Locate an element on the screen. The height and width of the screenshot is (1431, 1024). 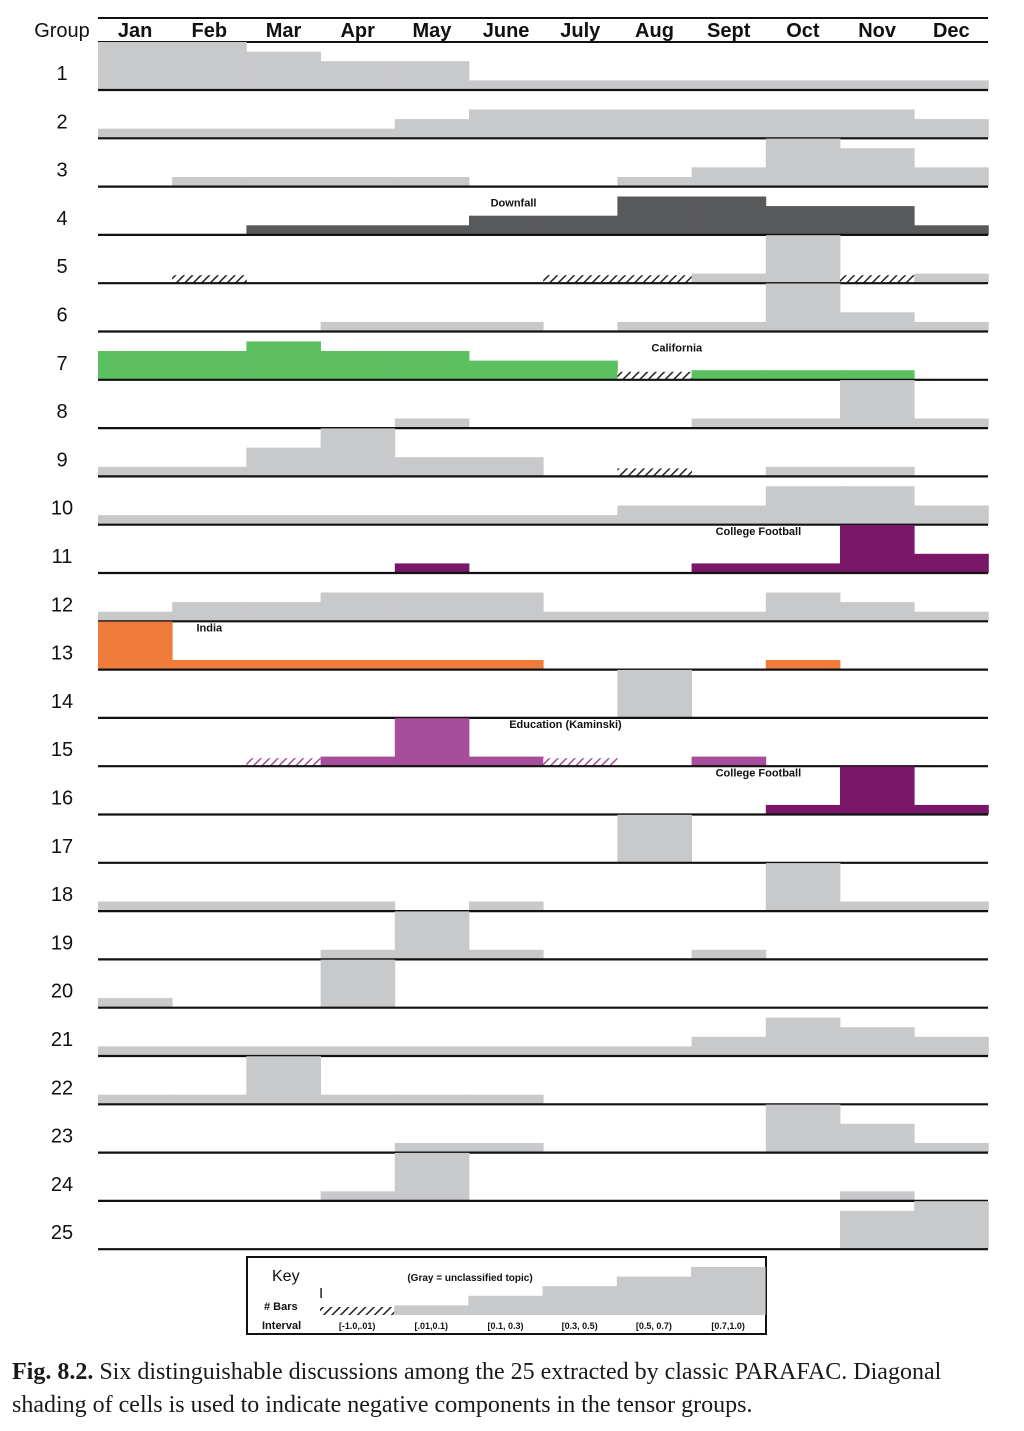
bar-g19-june is located at coordinates (506, 954).